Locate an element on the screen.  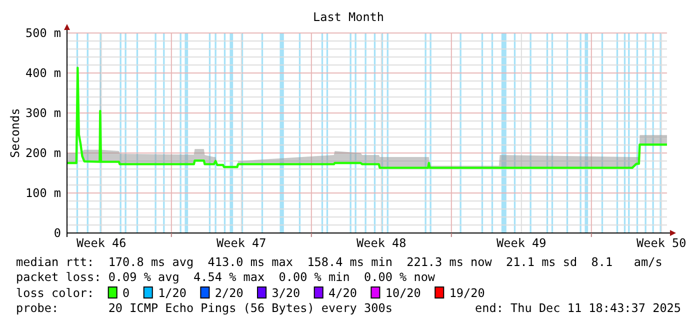
y-tick-label: 500 m is located at coordinates (43, 33).